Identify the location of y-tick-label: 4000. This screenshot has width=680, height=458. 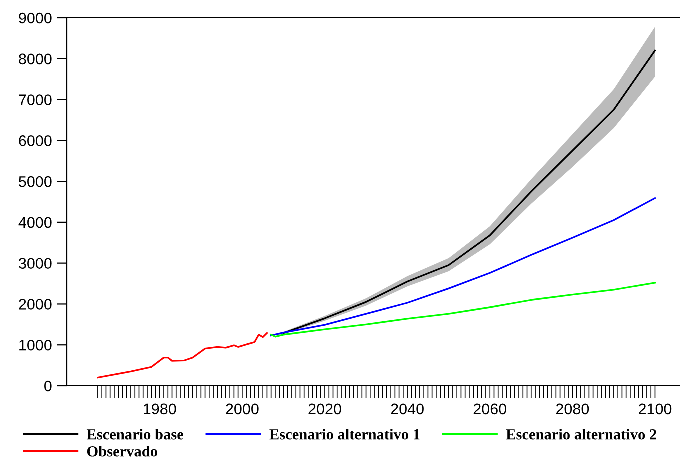
(35, 222).